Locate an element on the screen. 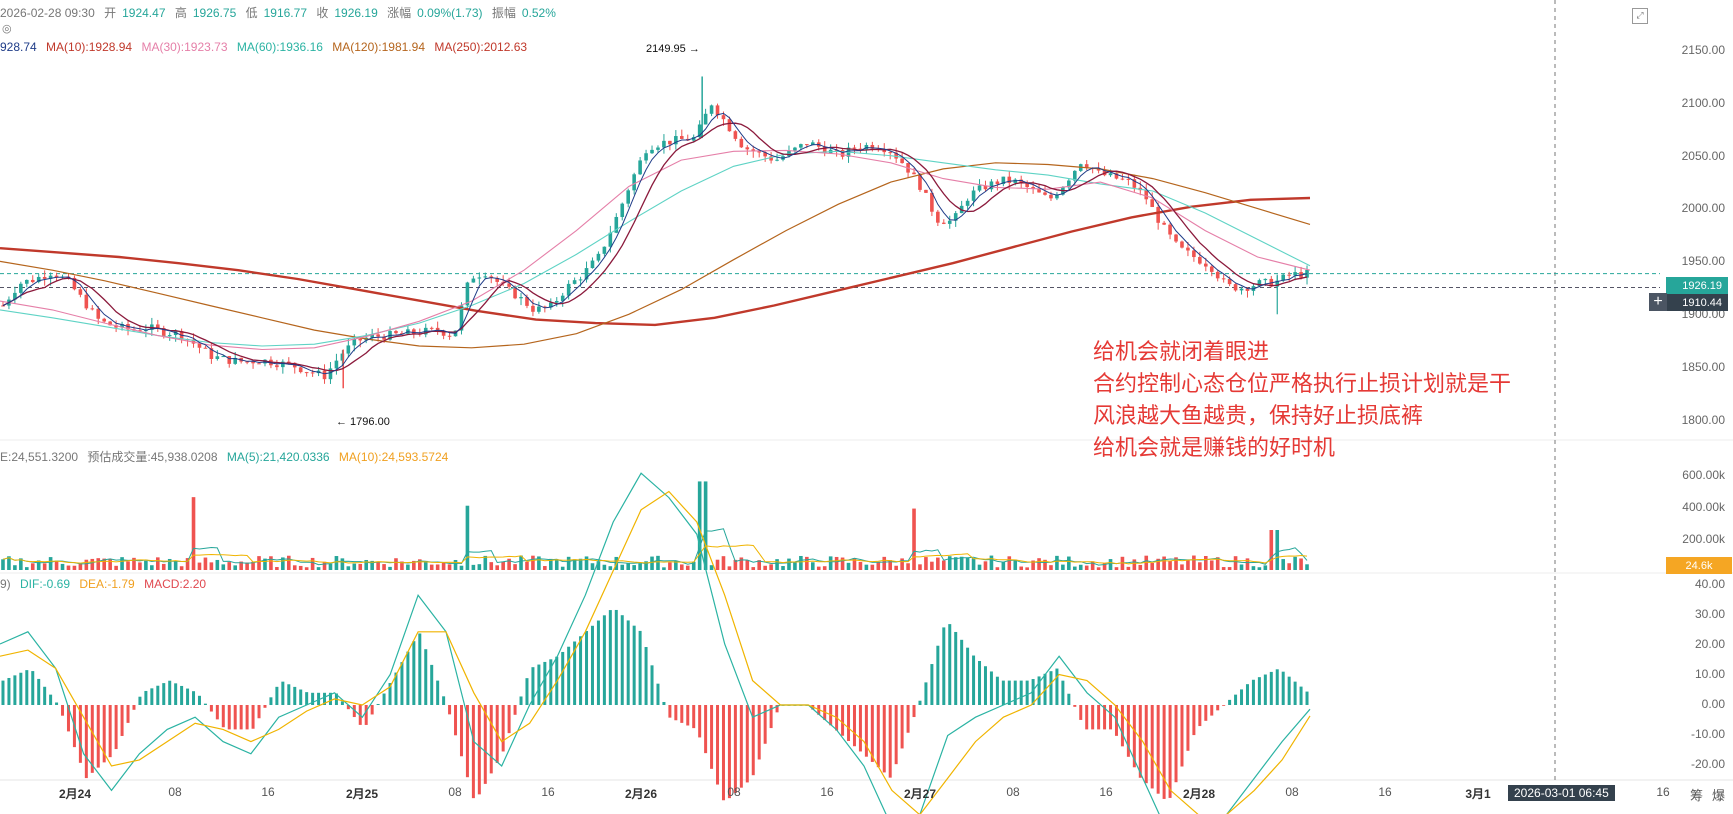 The width and height of the screenshot is (1733, 814). note-line: 给机会就是赚钱的好时机 is located at coordinates (1214, 447).